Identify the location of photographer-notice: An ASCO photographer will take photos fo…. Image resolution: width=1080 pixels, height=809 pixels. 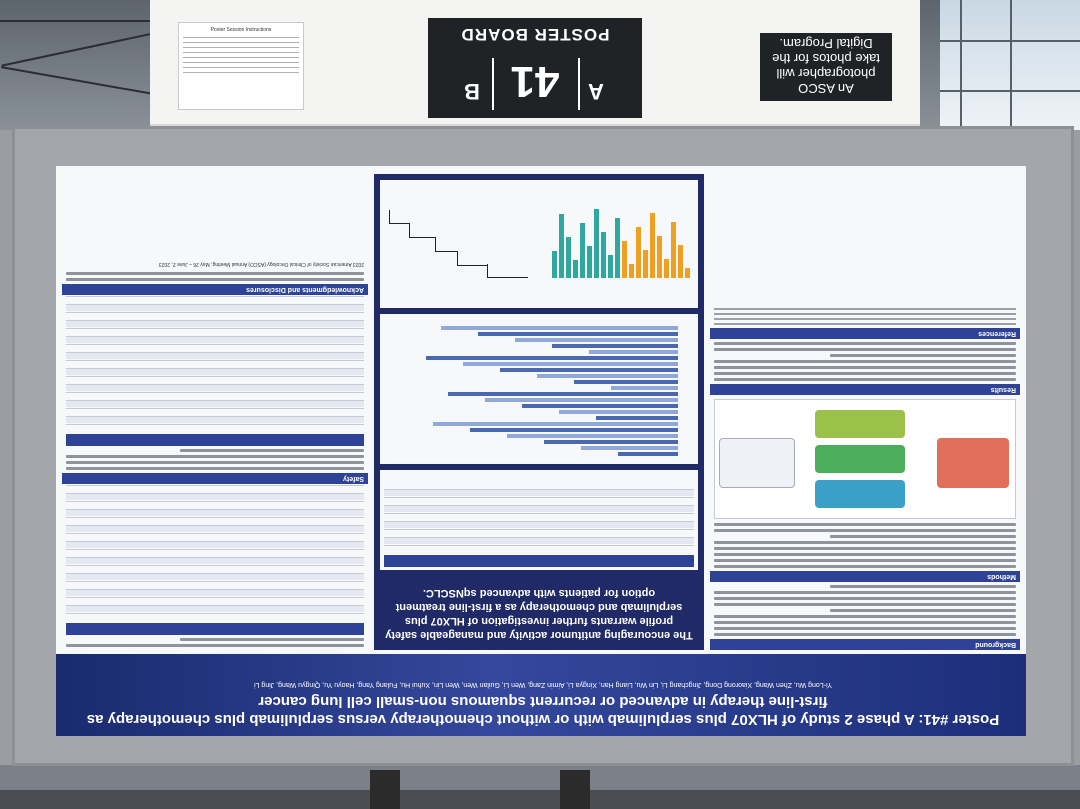
(826, 67).